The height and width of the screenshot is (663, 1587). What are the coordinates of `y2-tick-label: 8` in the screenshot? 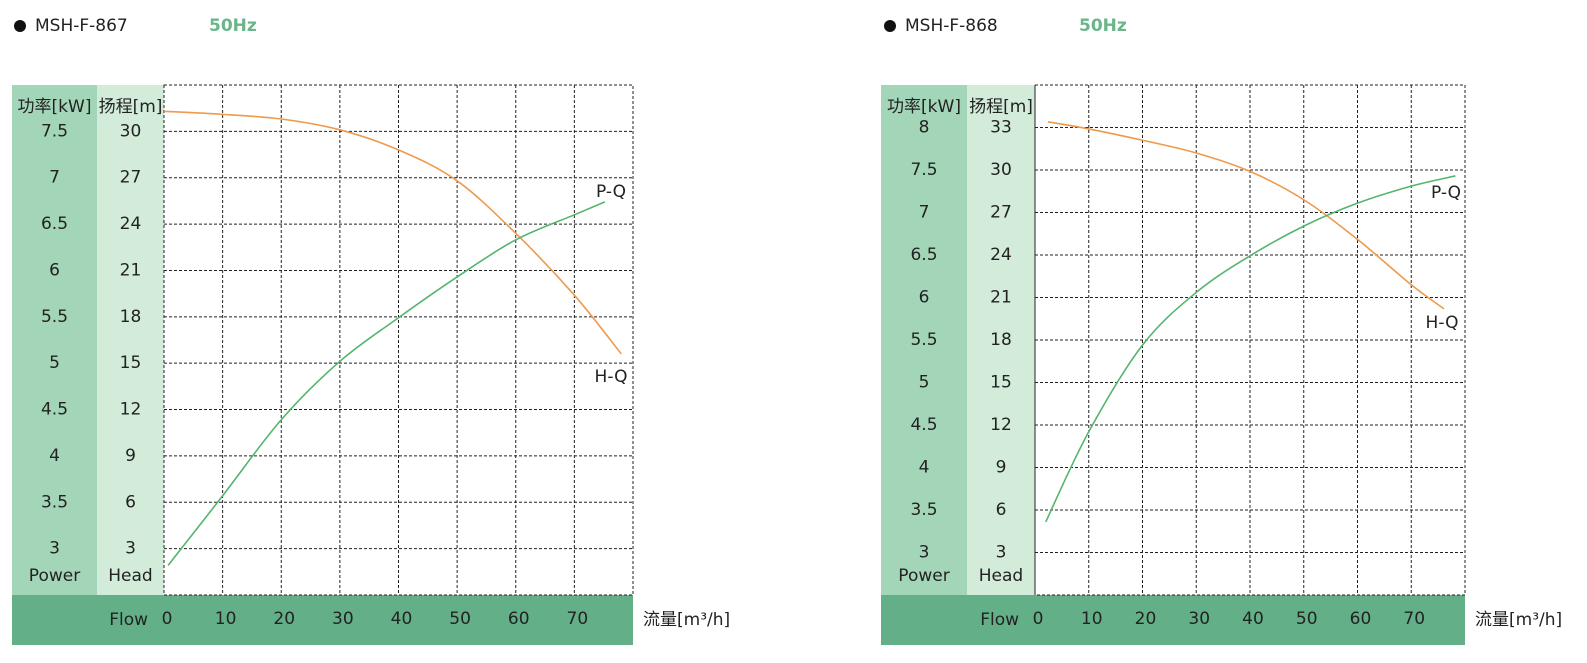 It's located at (924, 128).